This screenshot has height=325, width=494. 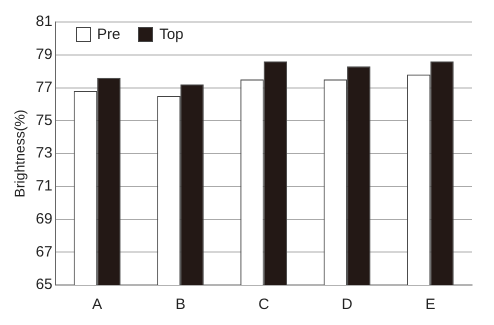 What do you see at coordinates (180, 305) in the screenshot?
I see `x-tick-label: B` at bounding box center [180, 305].